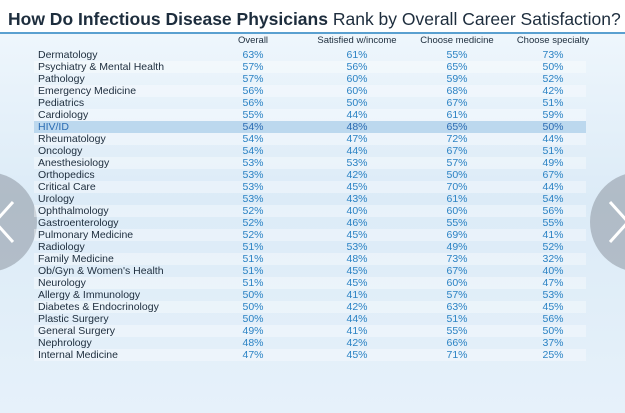 The width and height of the screenshot is (625, 413). Describe the element at coordinates (457, 91) in the screenshot. I see `value-cell: 68%` at that location.